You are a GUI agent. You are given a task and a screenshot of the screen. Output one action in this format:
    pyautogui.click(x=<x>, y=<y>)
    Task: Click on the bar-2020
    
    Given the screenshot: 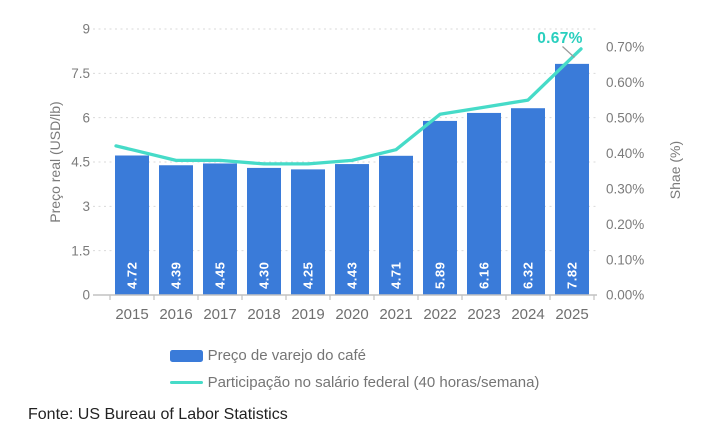 What is the action you would take?
    pyautogui.click(x=352, y=229)
    